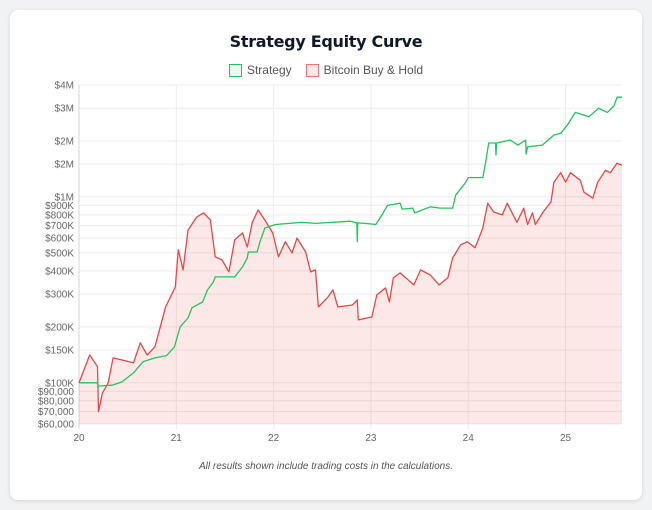 The image size is (652, 510). Describe the element at coordinates (59, 226) in the screenshot. I see `y-tick-label: $700K` at that location.